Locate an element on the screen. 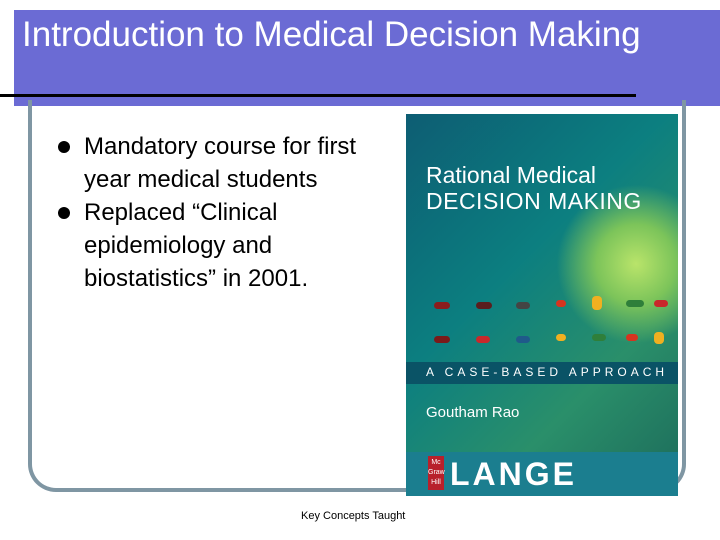 Image resolution: width=720 pixels, height=540 pixels. publisher-brand: LANGE is located at coordinates (513, 474).